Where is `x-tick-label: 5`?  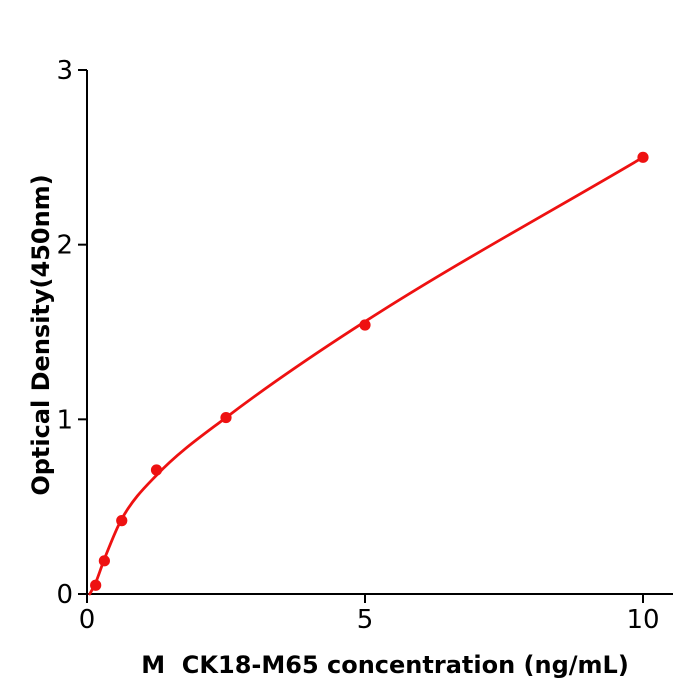
x-tick-label: 5 is located at coordinates (365, 620).